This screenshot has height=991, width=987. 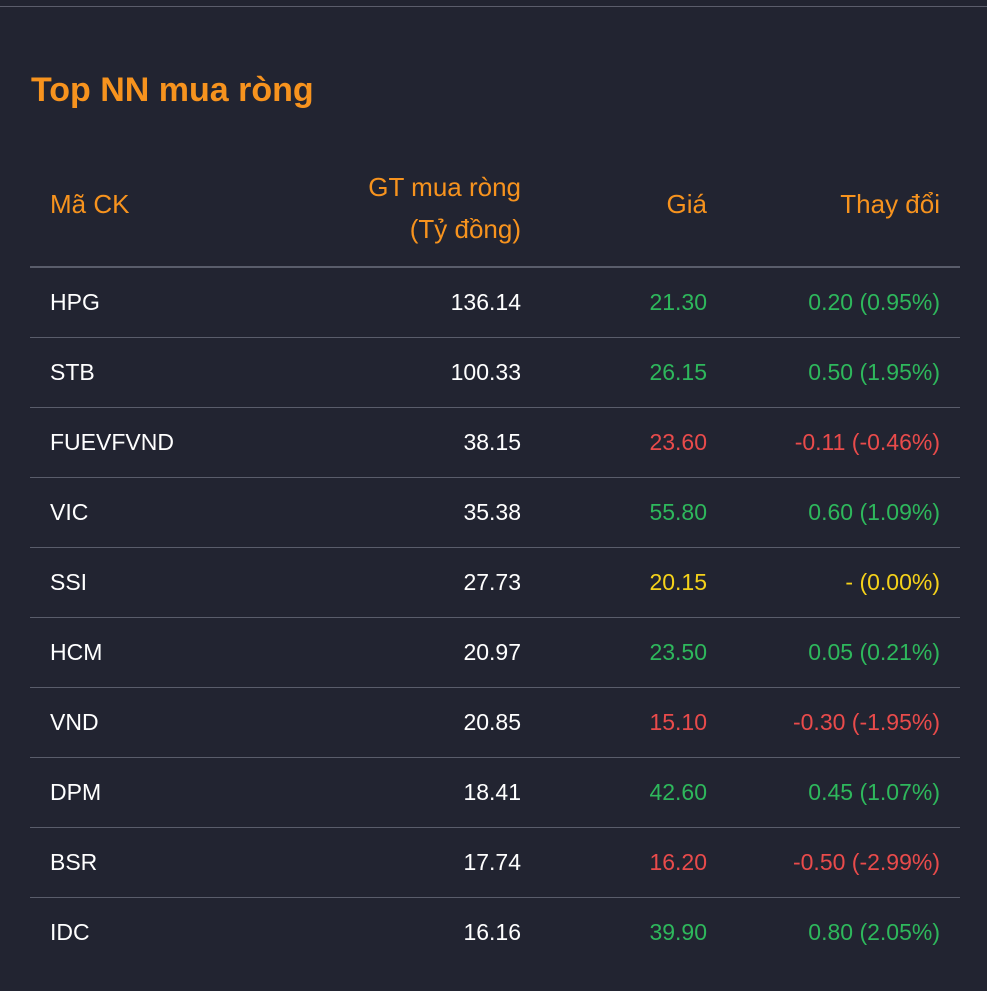 What do you see at coordinates (678, 722) in the screenshot?
I see `row-price: 15.10` at bounding box center [678, 722].